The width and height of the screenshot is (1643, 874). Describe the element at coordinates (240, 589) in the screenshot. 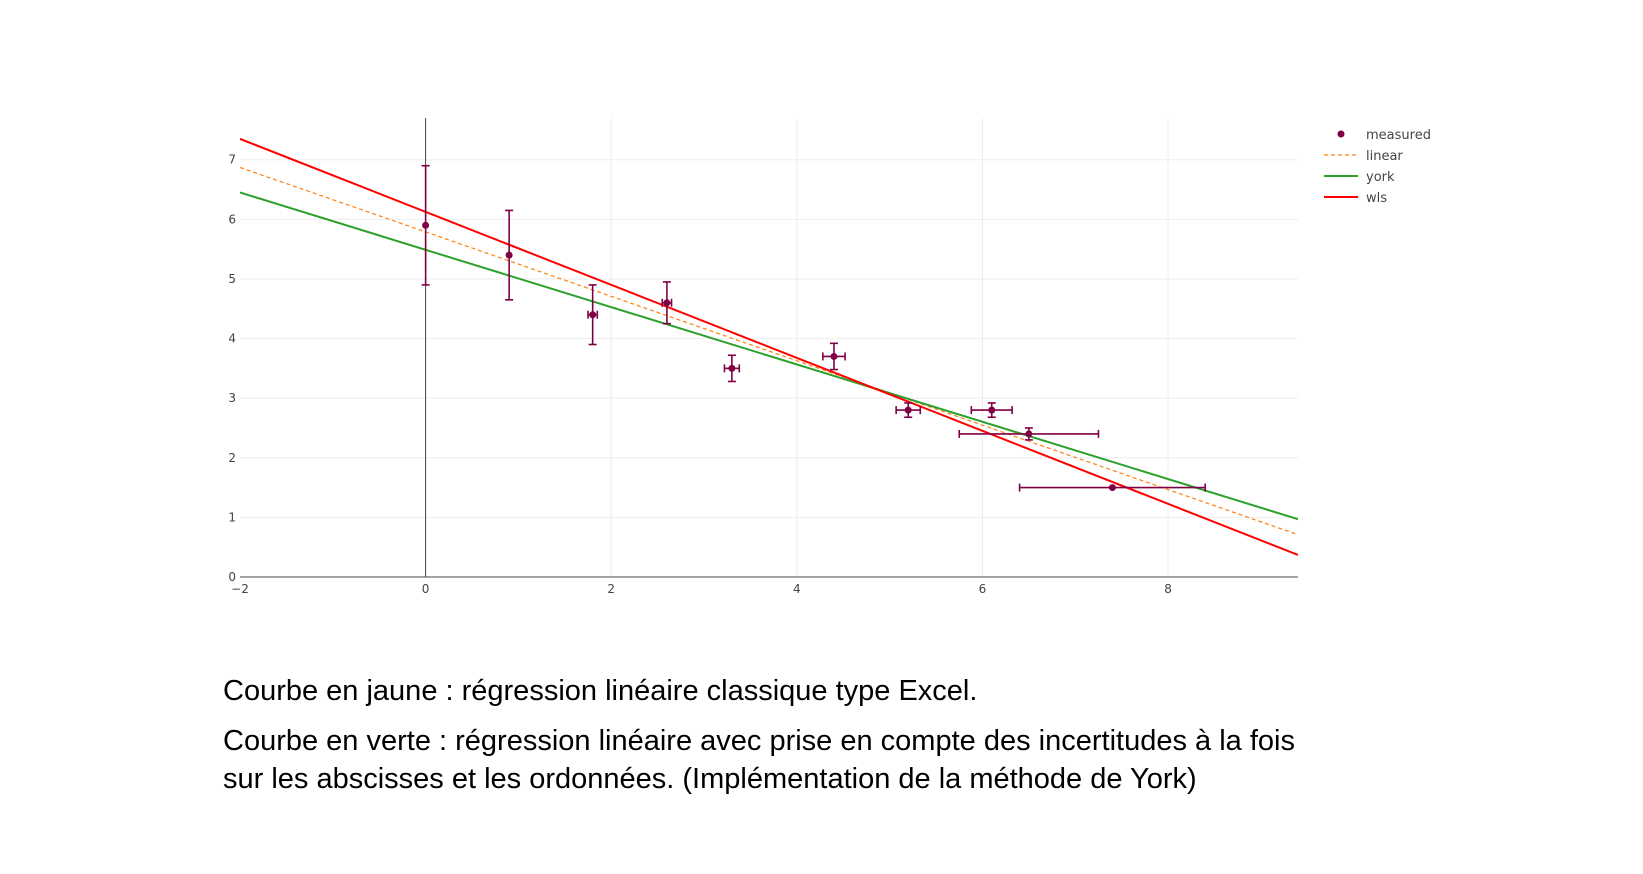

I see `x-tick-label: −2` at that location.